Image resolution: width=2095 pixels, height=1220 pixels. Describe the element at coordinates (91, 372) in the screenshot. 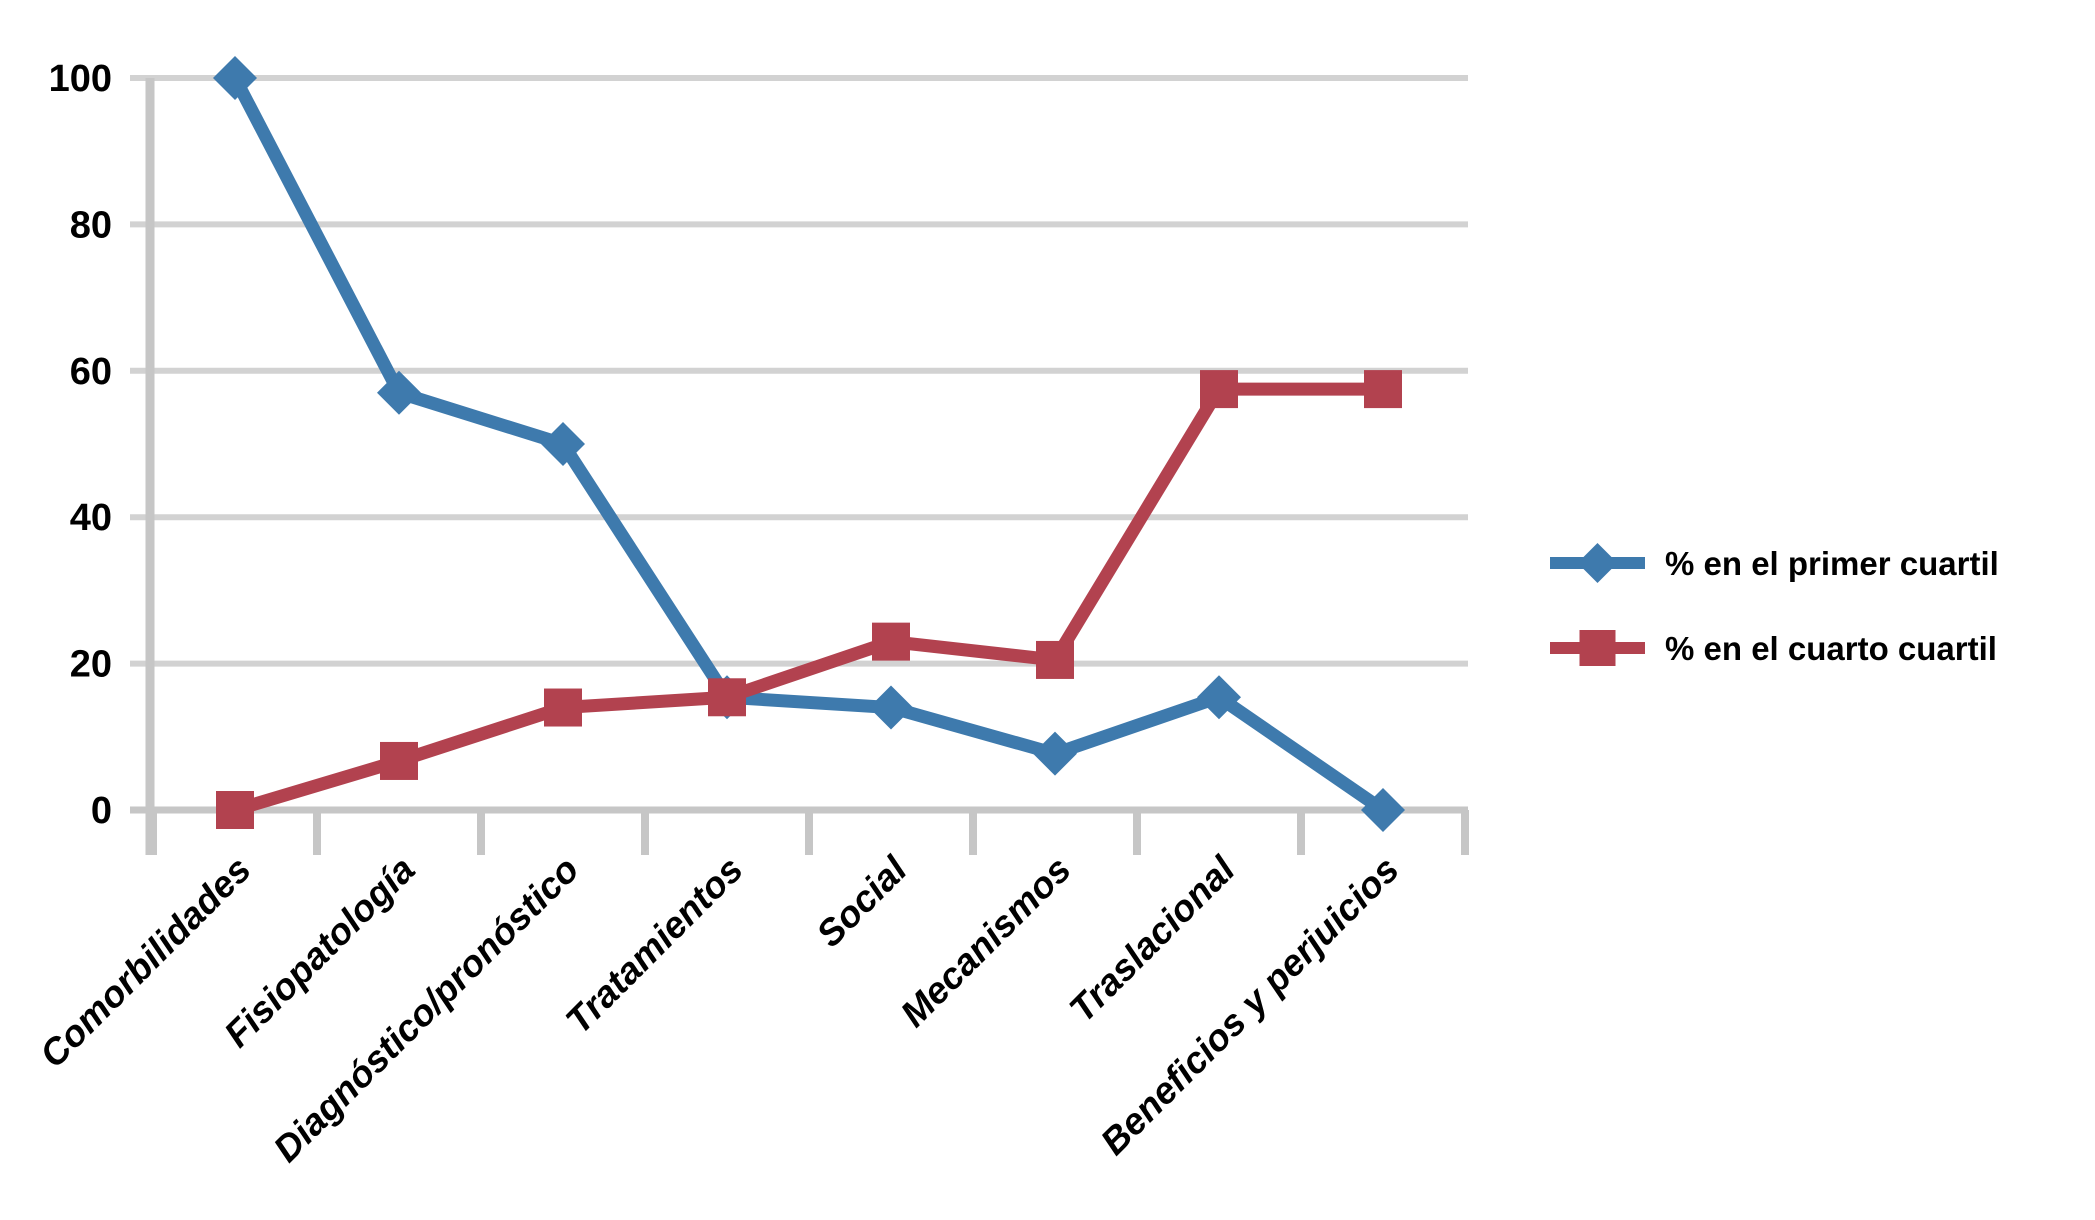

I see `y-axis-tick-label: 60` at that location.